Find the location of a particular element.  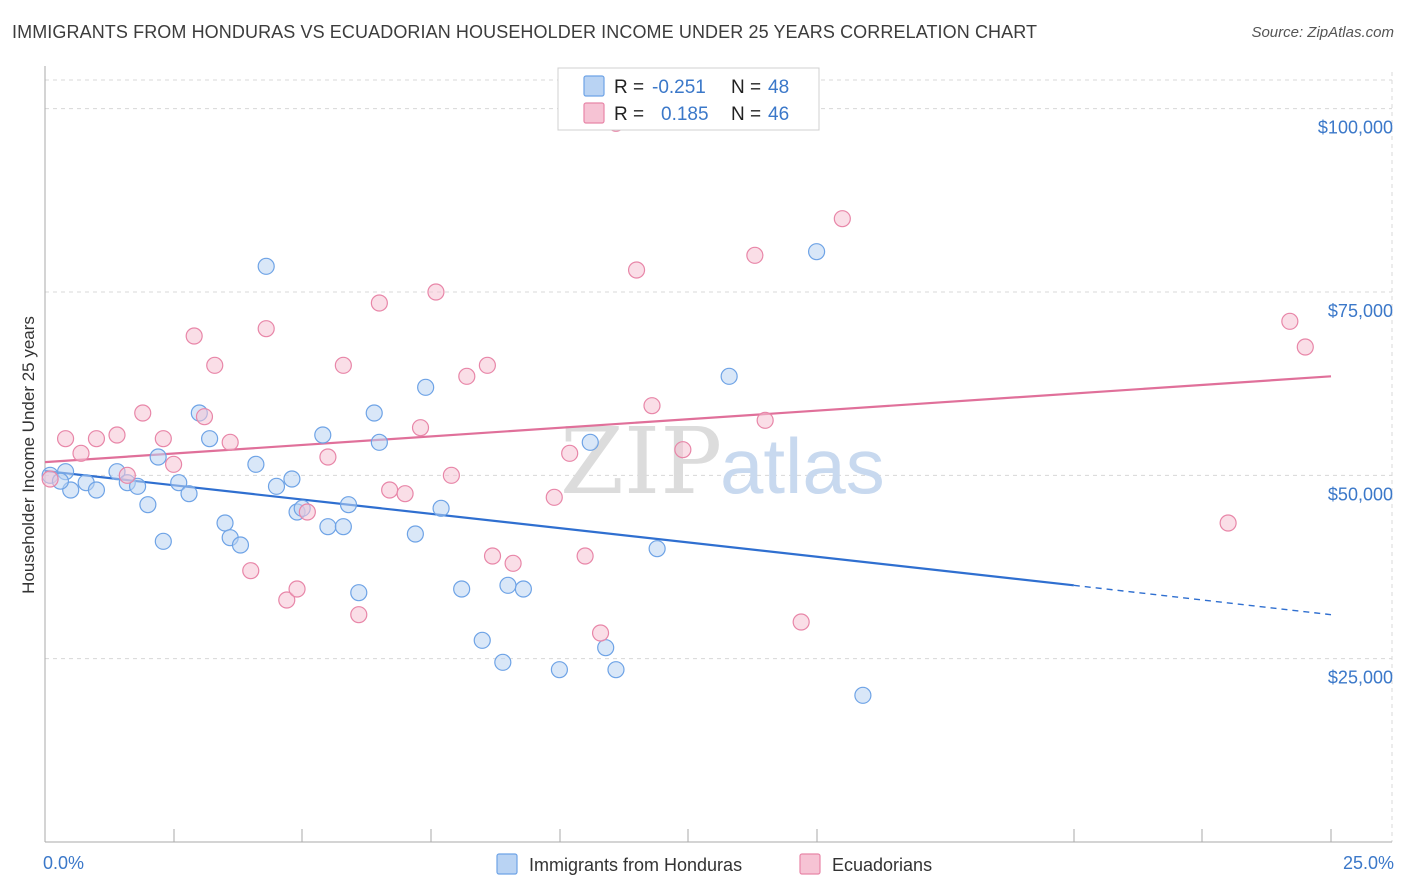

bottom-legend-swatch-ecuadorians is located at coordinates (810, 864).